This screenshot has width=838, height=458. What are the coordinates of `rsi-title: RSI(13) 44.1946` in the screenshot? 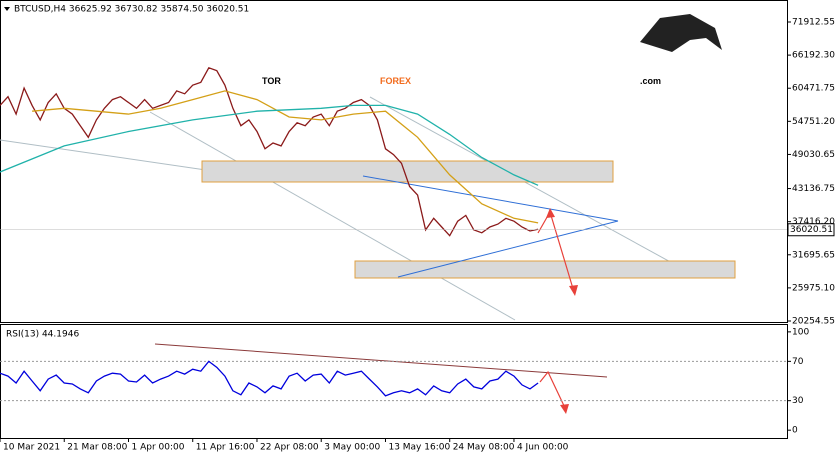 It's located at (42, 335).